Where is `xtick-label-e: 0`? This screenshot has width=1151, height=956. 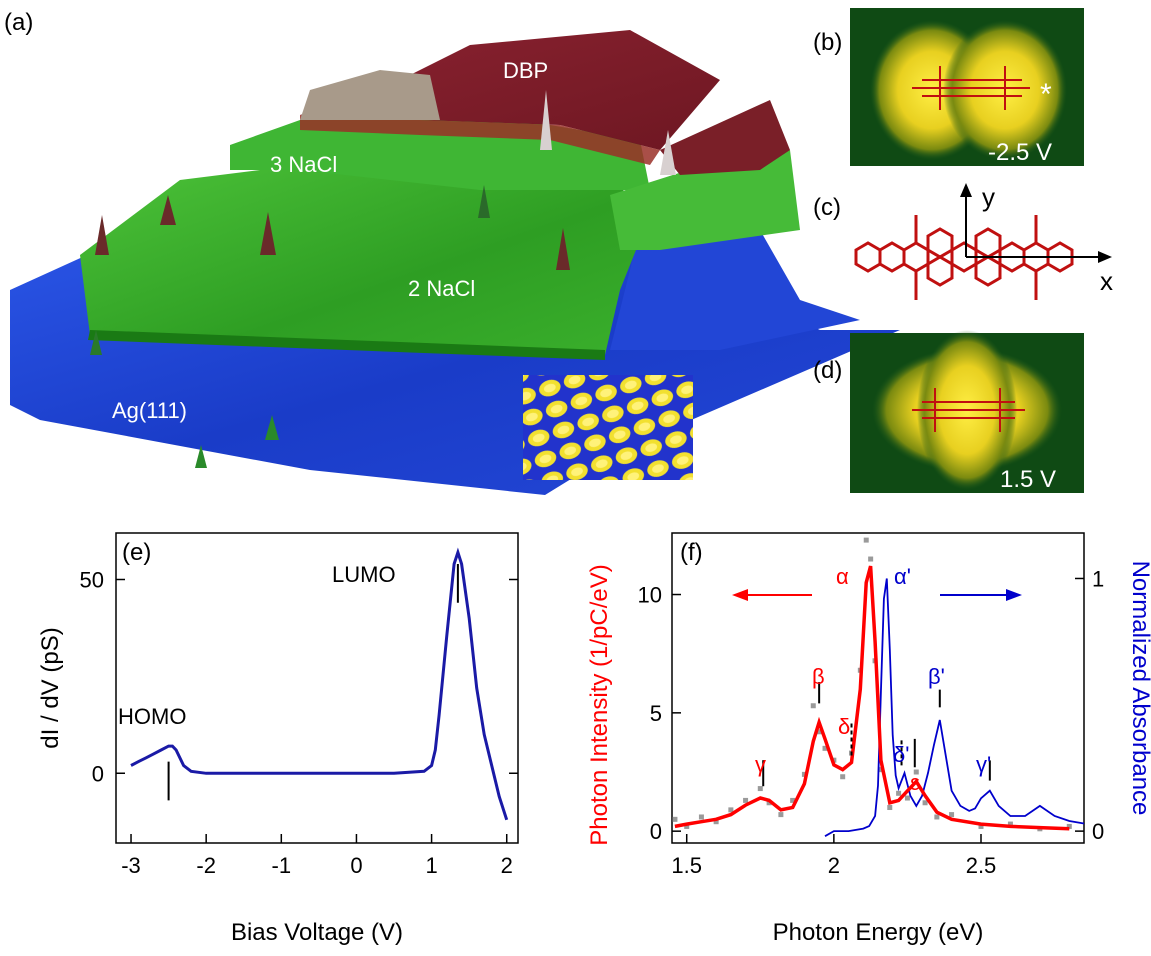
xtick-label-e: 0 is located at coordinates (356, 865).